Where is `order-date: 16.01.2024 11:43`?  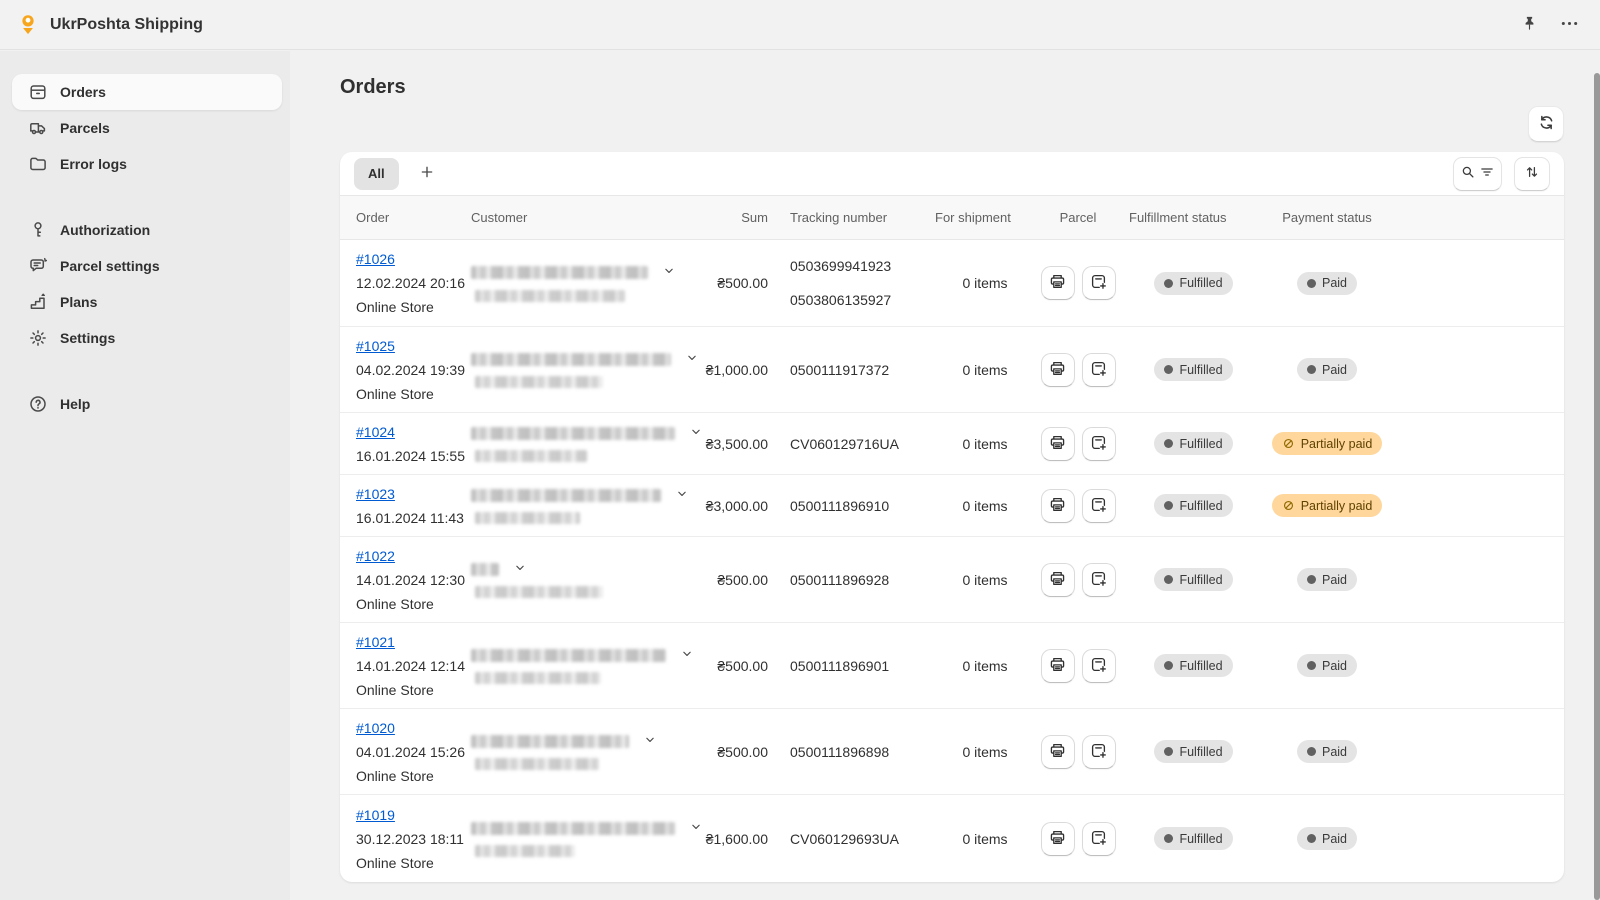 order-date: 16.01.2024 11:43 is located at coordinates (410, 517).